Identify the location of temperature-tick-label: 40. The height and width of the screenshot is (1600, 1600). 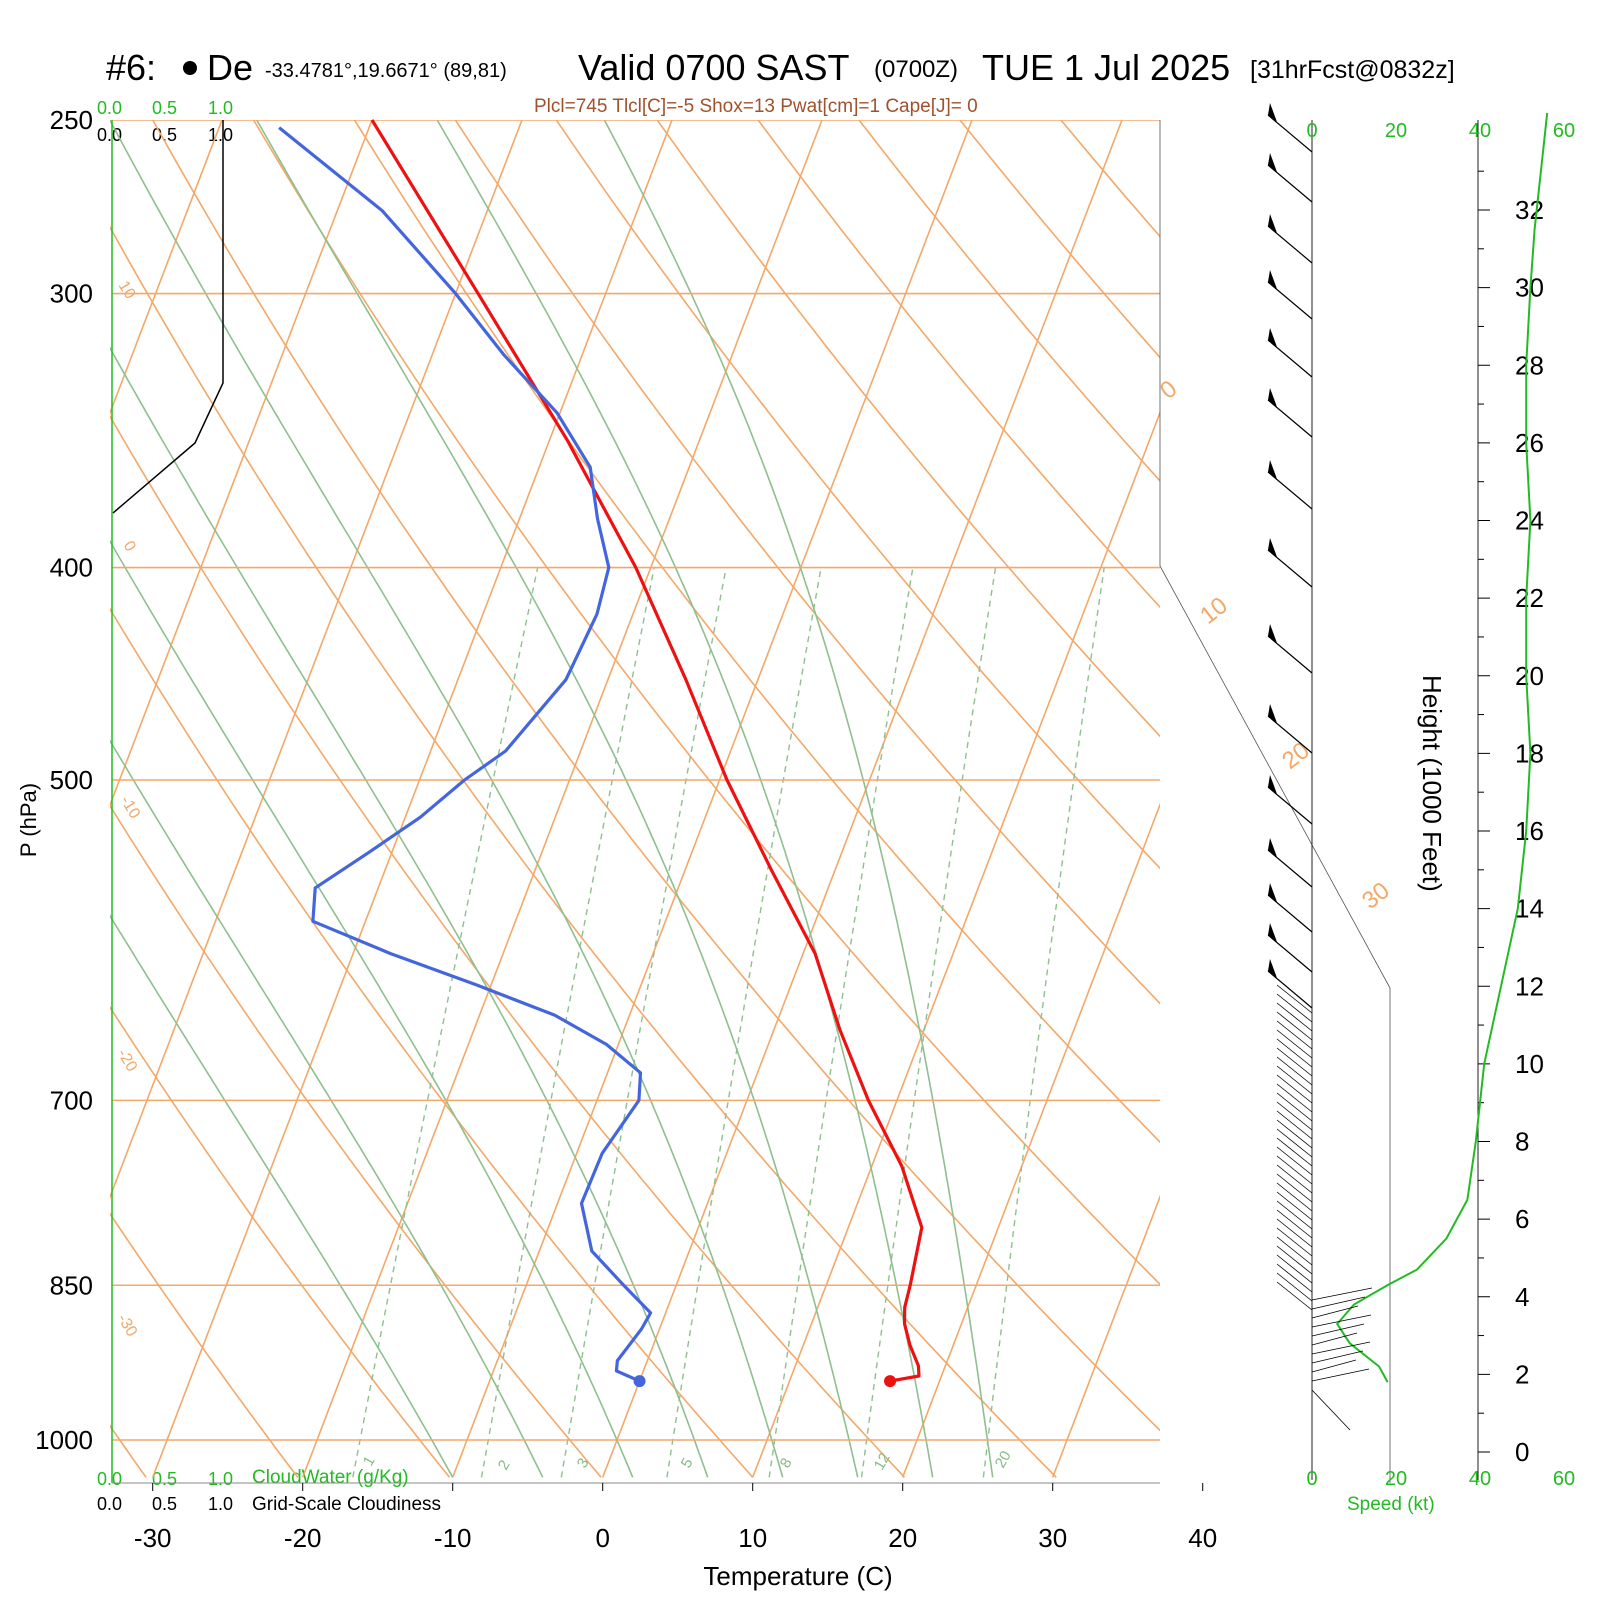
(1202, 1538).